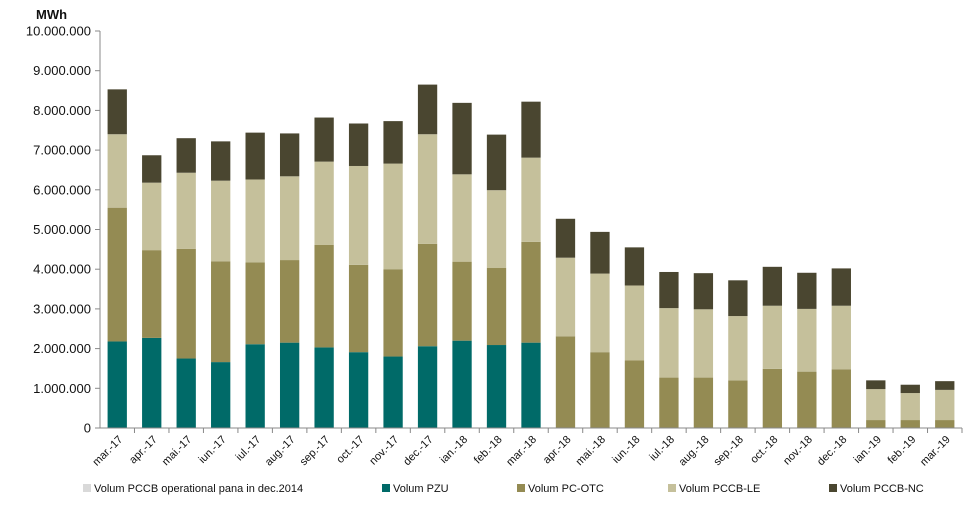 This screenshot has width=971, height=508. I want to click on legend-label: Volum PZU, so click(421, 489).